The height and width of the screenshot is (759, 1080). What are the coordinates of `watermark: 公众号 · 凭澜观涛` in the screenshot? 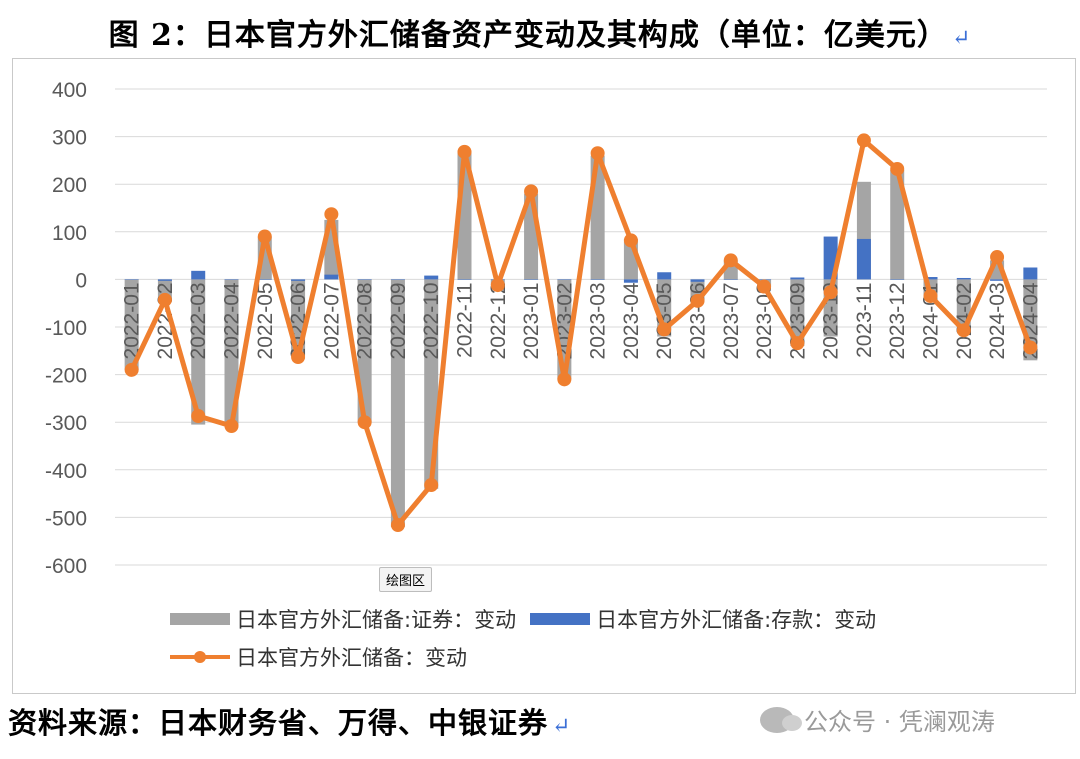 It's located at (877, 719).